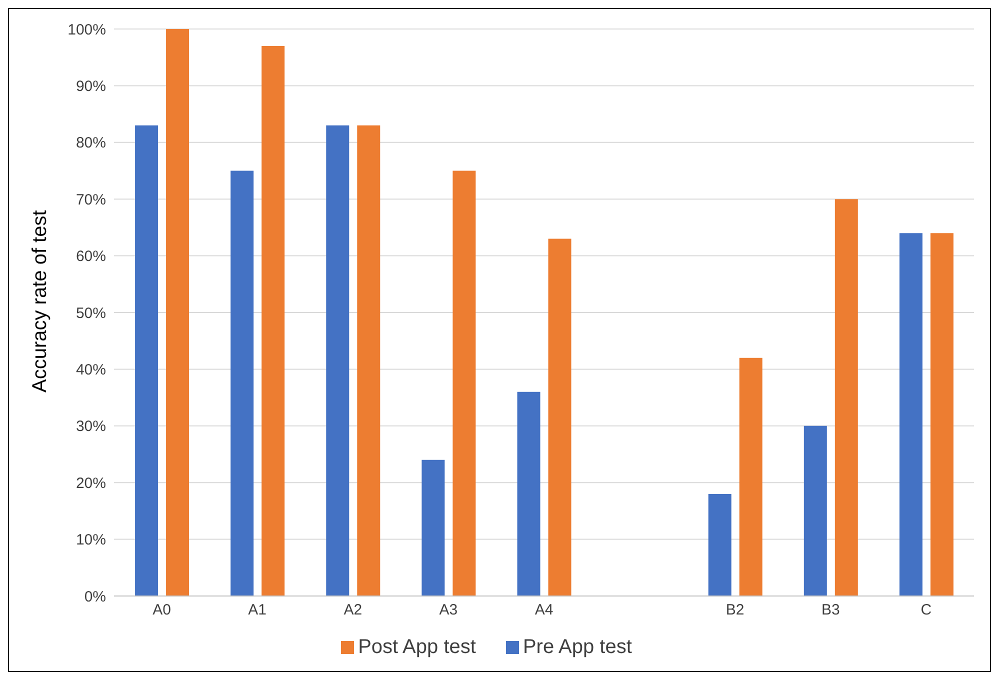 The image size is (999, 680). Describe the element at coordinates (91, 427) in the screenshot. I see `y-tick-label: 30%` at that location.